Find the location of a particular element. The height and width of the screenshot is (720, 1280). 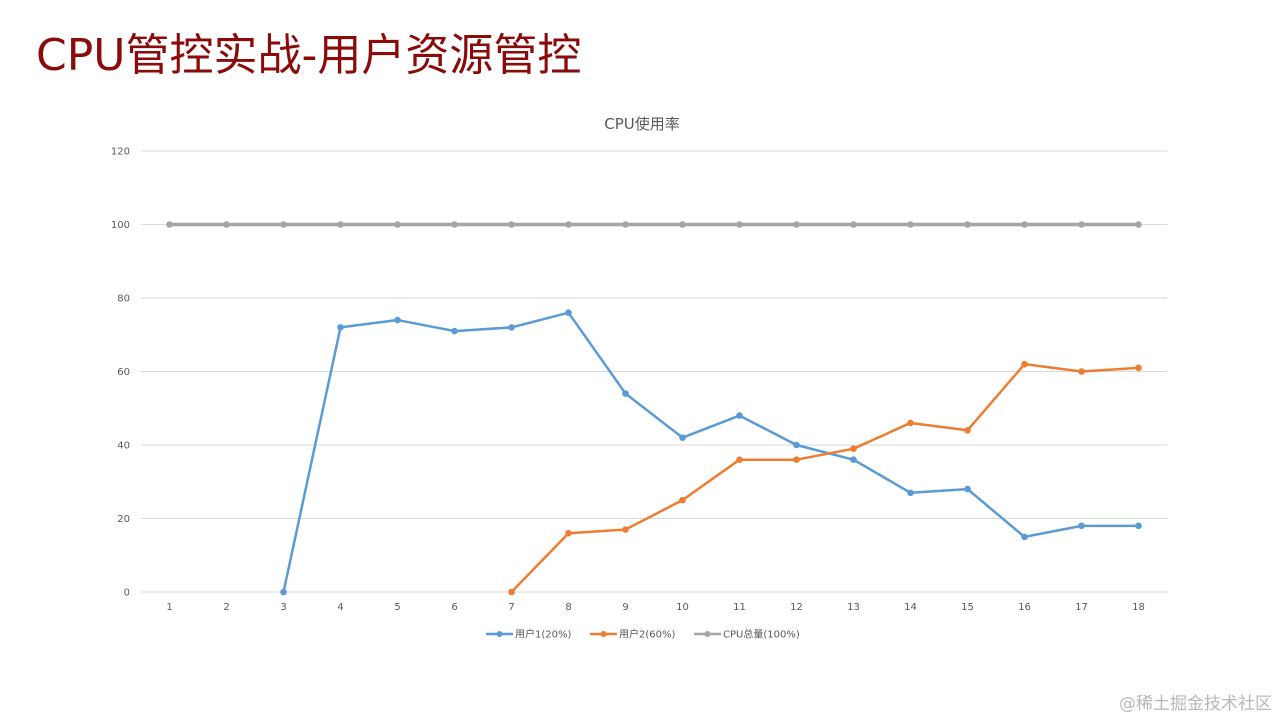

x-tick-label: 18 is located at coordinates (1138, 607).